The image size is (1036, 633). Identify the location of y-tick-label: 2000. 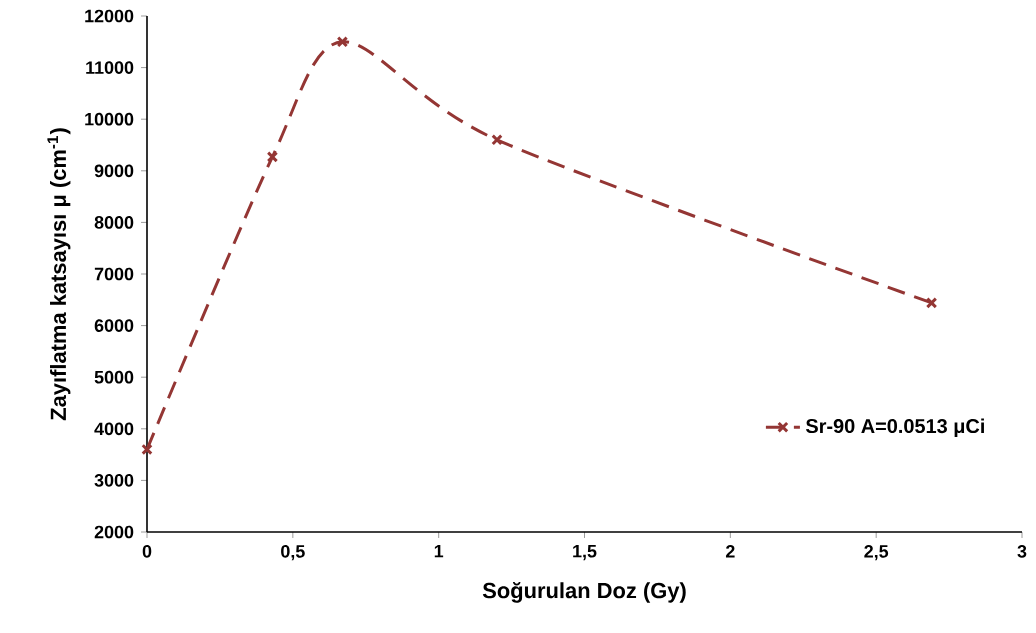
(114, 532).